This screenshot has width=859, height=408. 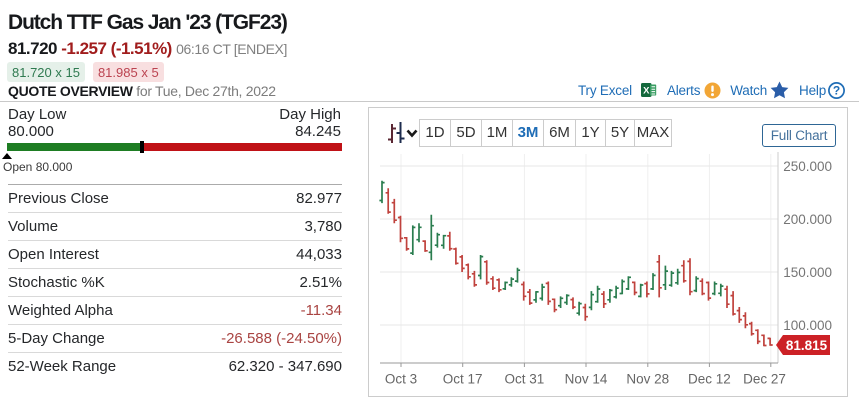 I want to click on svg-text: Oct 31, so click(x=525, y=379).